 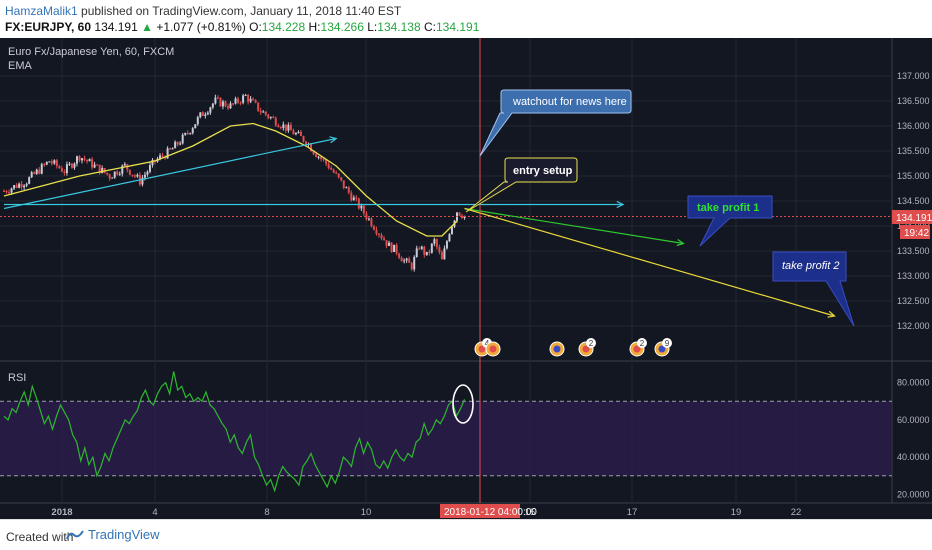 I want to click on countdown-tag, so click(x=915, y=232).